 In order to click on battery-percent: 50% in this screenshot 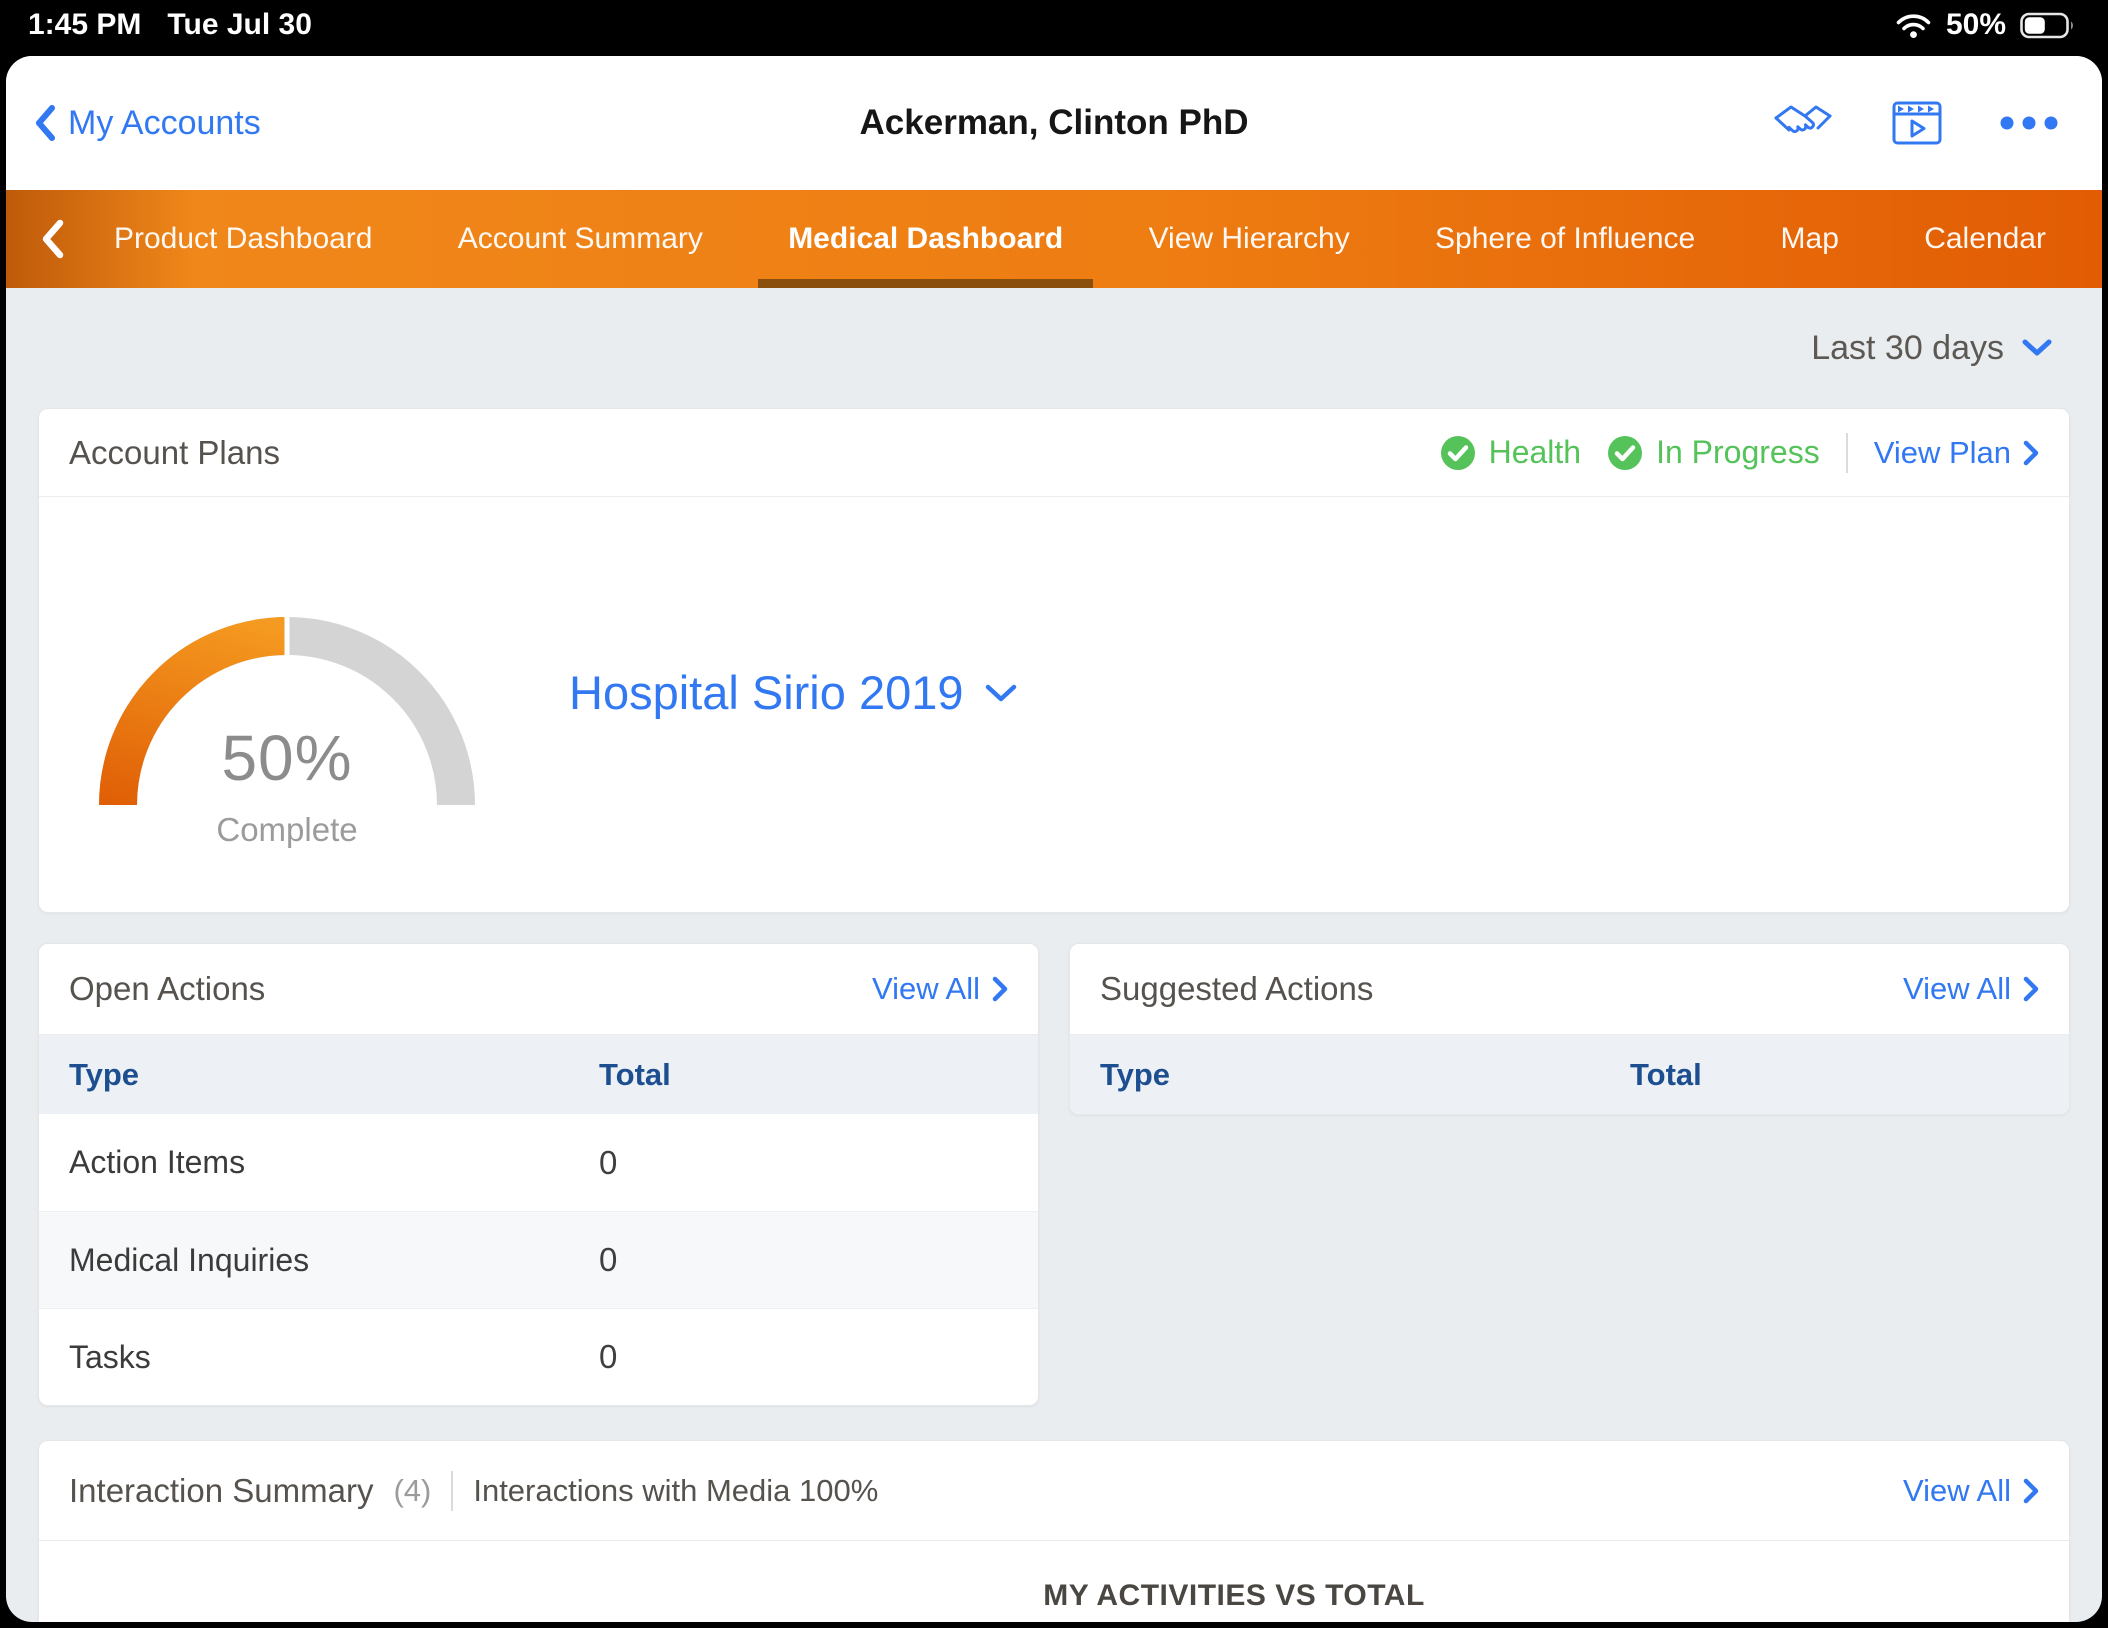, I will do `click(1975, 24)`.